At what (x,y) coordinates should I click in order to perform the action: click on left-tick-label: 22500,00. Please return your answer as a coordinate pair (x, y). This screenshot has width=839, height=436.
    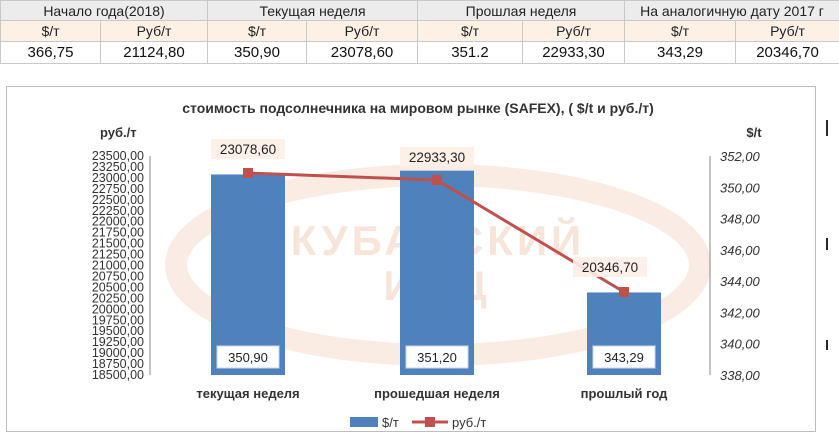
    Looking at the image, I should click on (118, 200).